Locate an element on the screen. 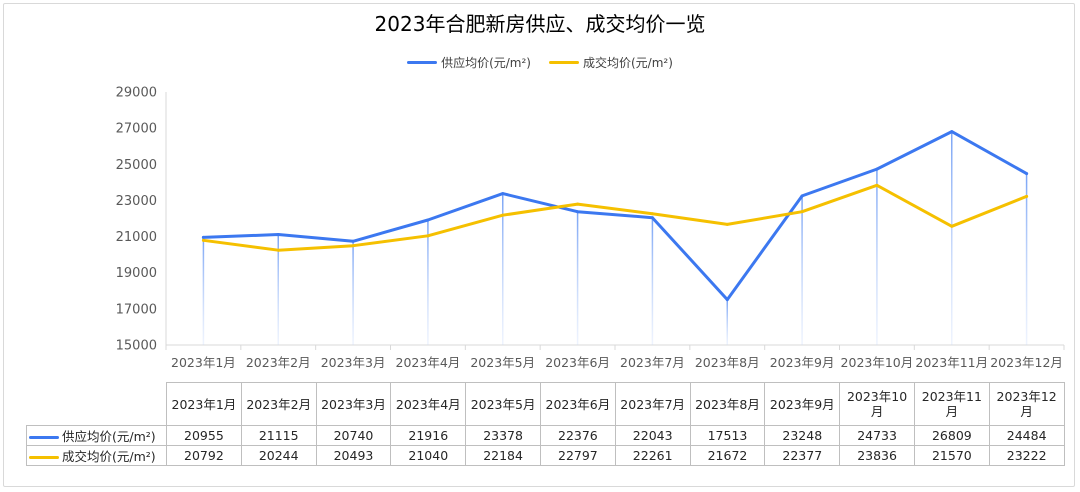 The width and height of the screenshot is (1080, 492). data-table-column-header: 2023年7月 is located at coordinates (652, 404).